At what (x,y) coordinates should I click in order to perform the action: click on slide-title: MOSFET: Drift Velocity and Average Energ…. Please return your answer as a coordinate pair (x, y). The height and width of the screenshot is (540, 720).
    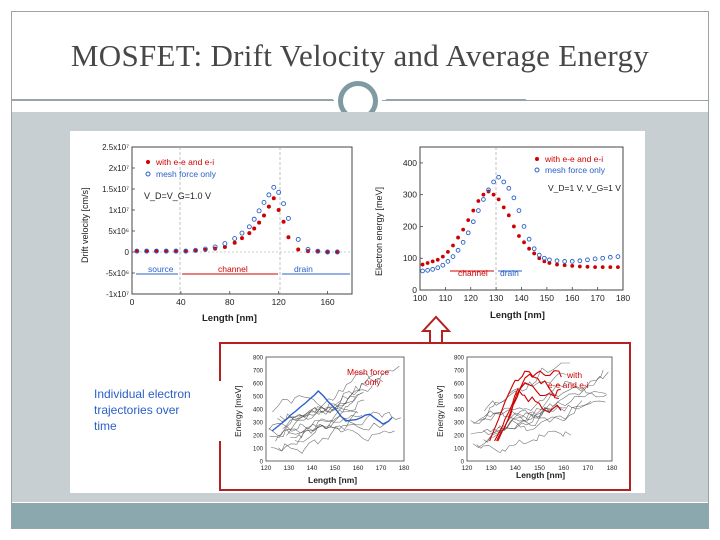
    Looking at the image, I should click on (360, 55).